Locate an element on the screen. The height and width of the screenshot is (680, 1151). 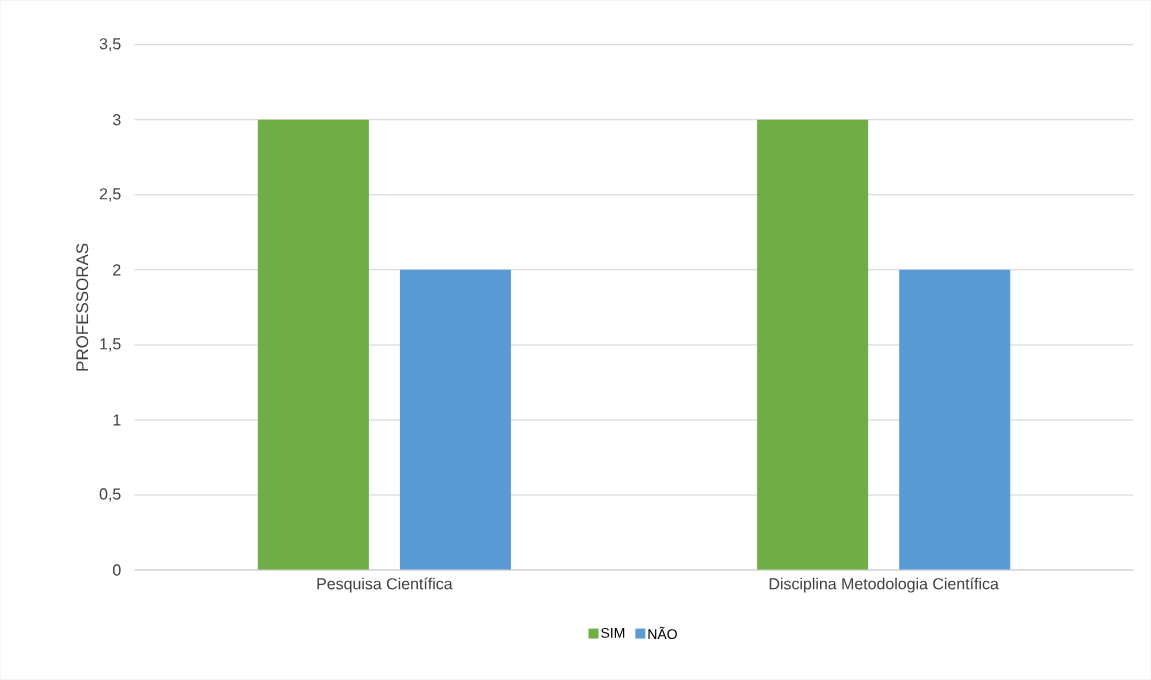
x-tick-label: Pesquisa Científica is located at coordinates (385, 585).